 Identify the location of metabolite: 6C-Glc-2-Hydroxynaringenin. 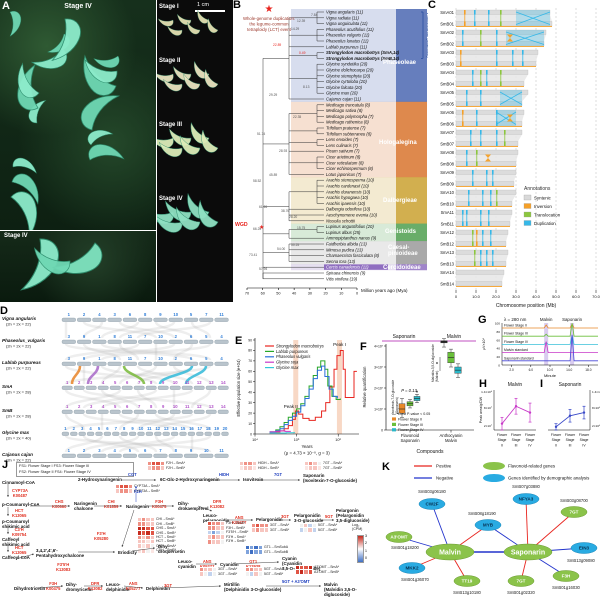
(190, 479).